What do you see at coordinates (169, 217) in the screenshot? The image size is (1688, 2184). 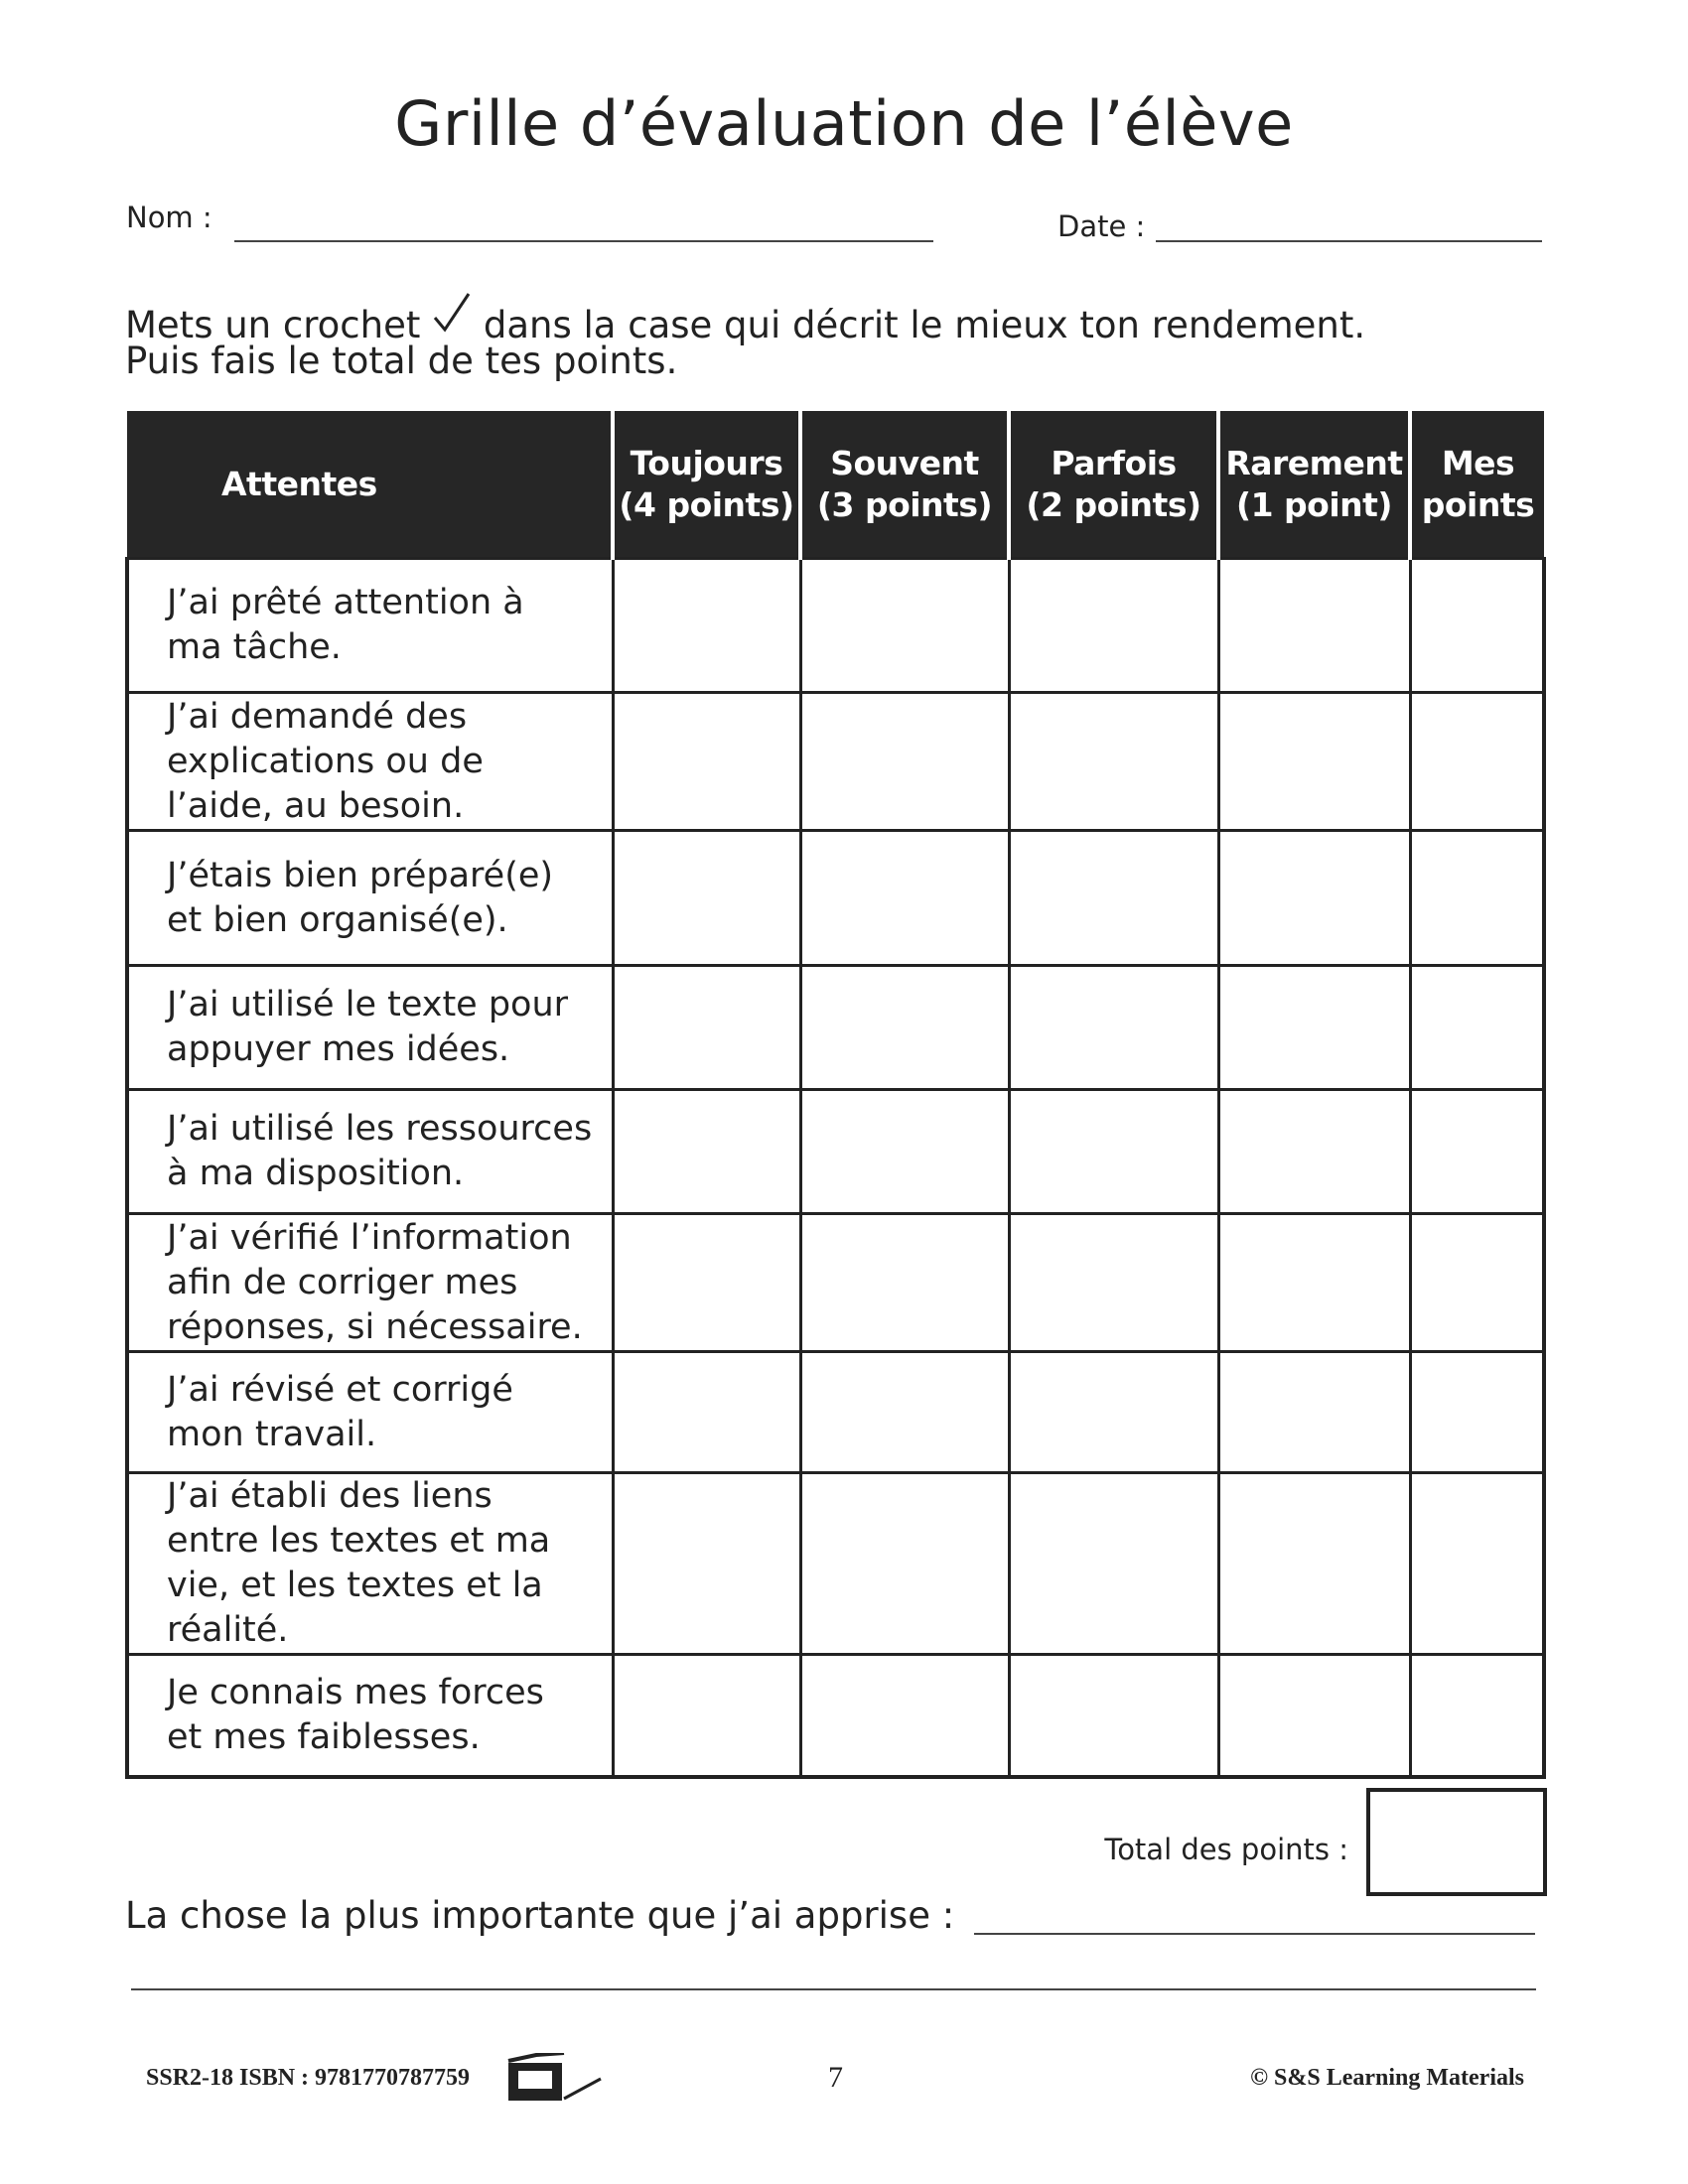 I see `name-label: Nom :` at bounding box center [169, 217].